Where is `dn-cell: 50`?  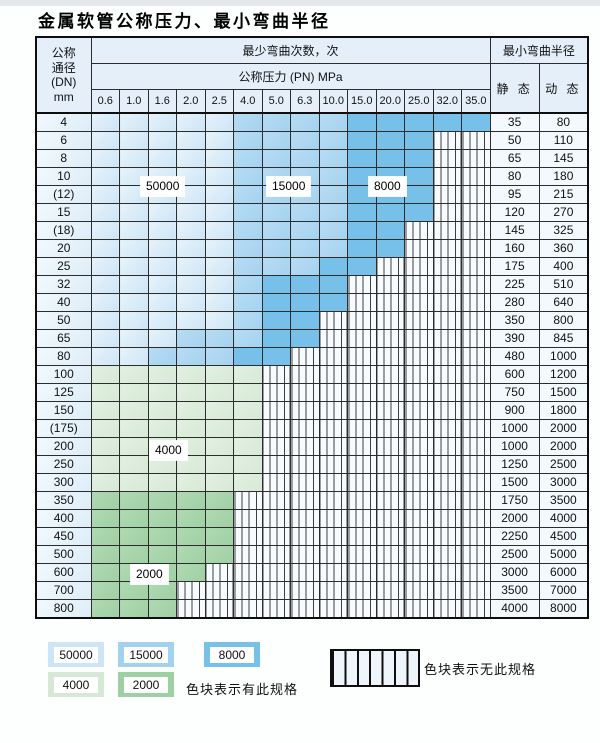 dn-cell: 50 is located at coordinates (63, 320).